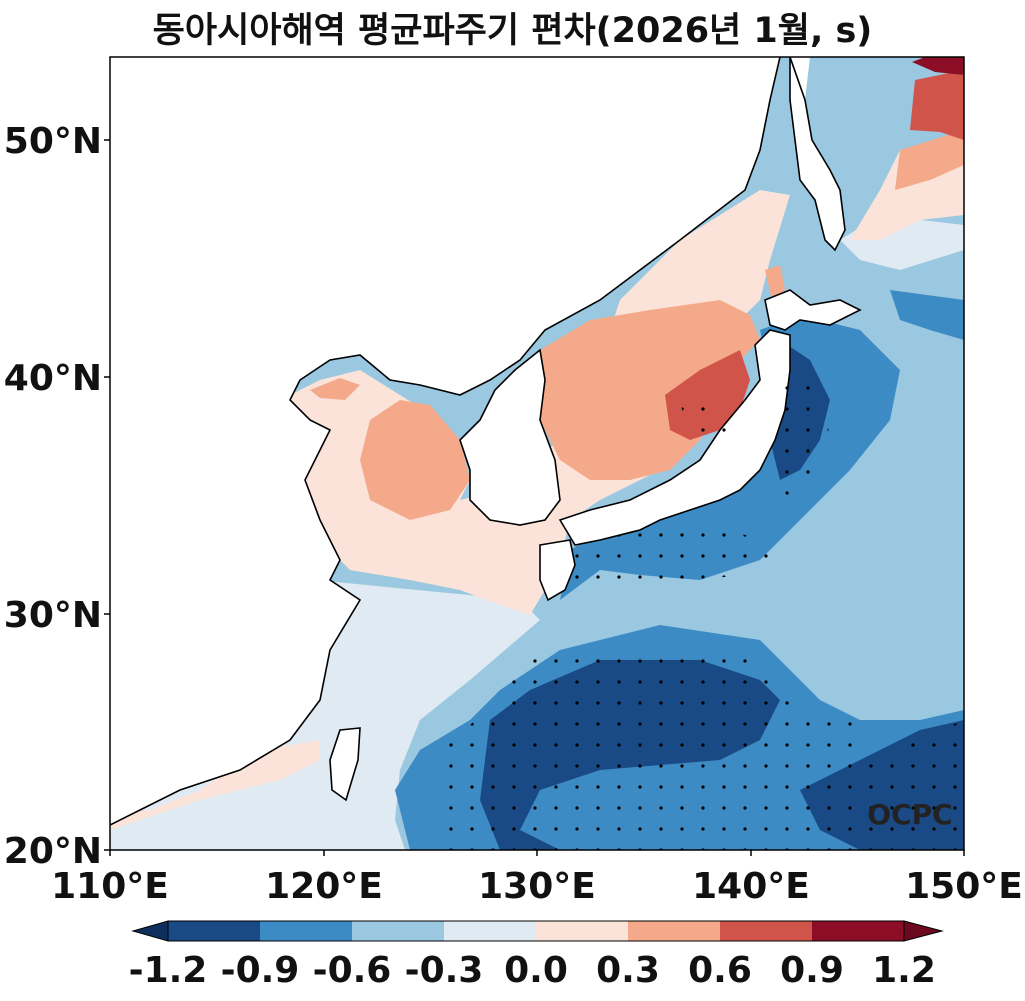 This screenshot has height=1001, width=1025. Describe the element at coordinates (536, 970) in the screenshot. I see `colorbar-label: 0.0` at that location.